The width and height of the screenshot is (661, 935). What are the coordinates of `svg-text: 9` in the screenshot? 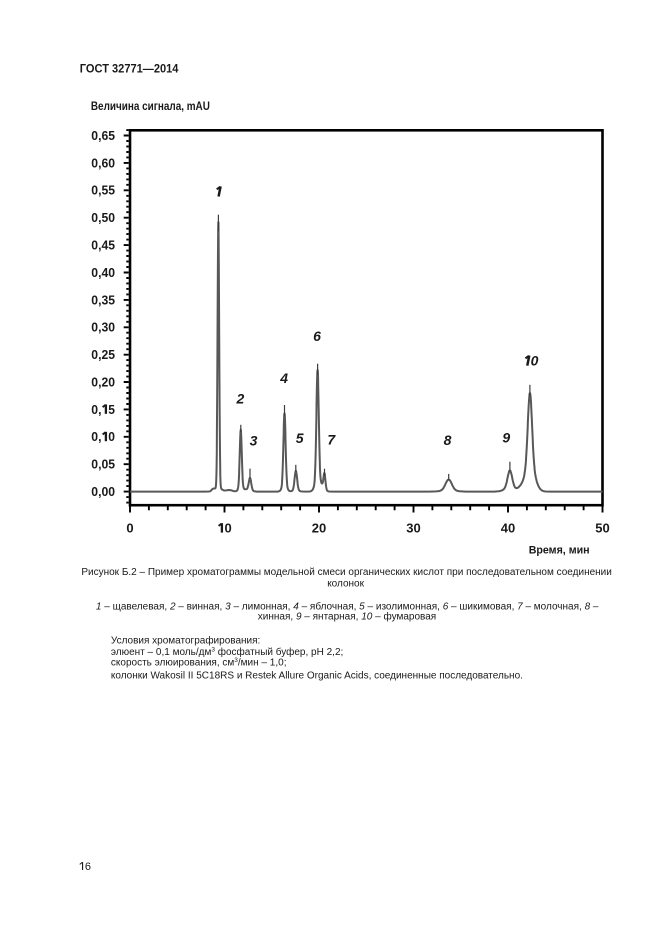 It's located at (506, 438).